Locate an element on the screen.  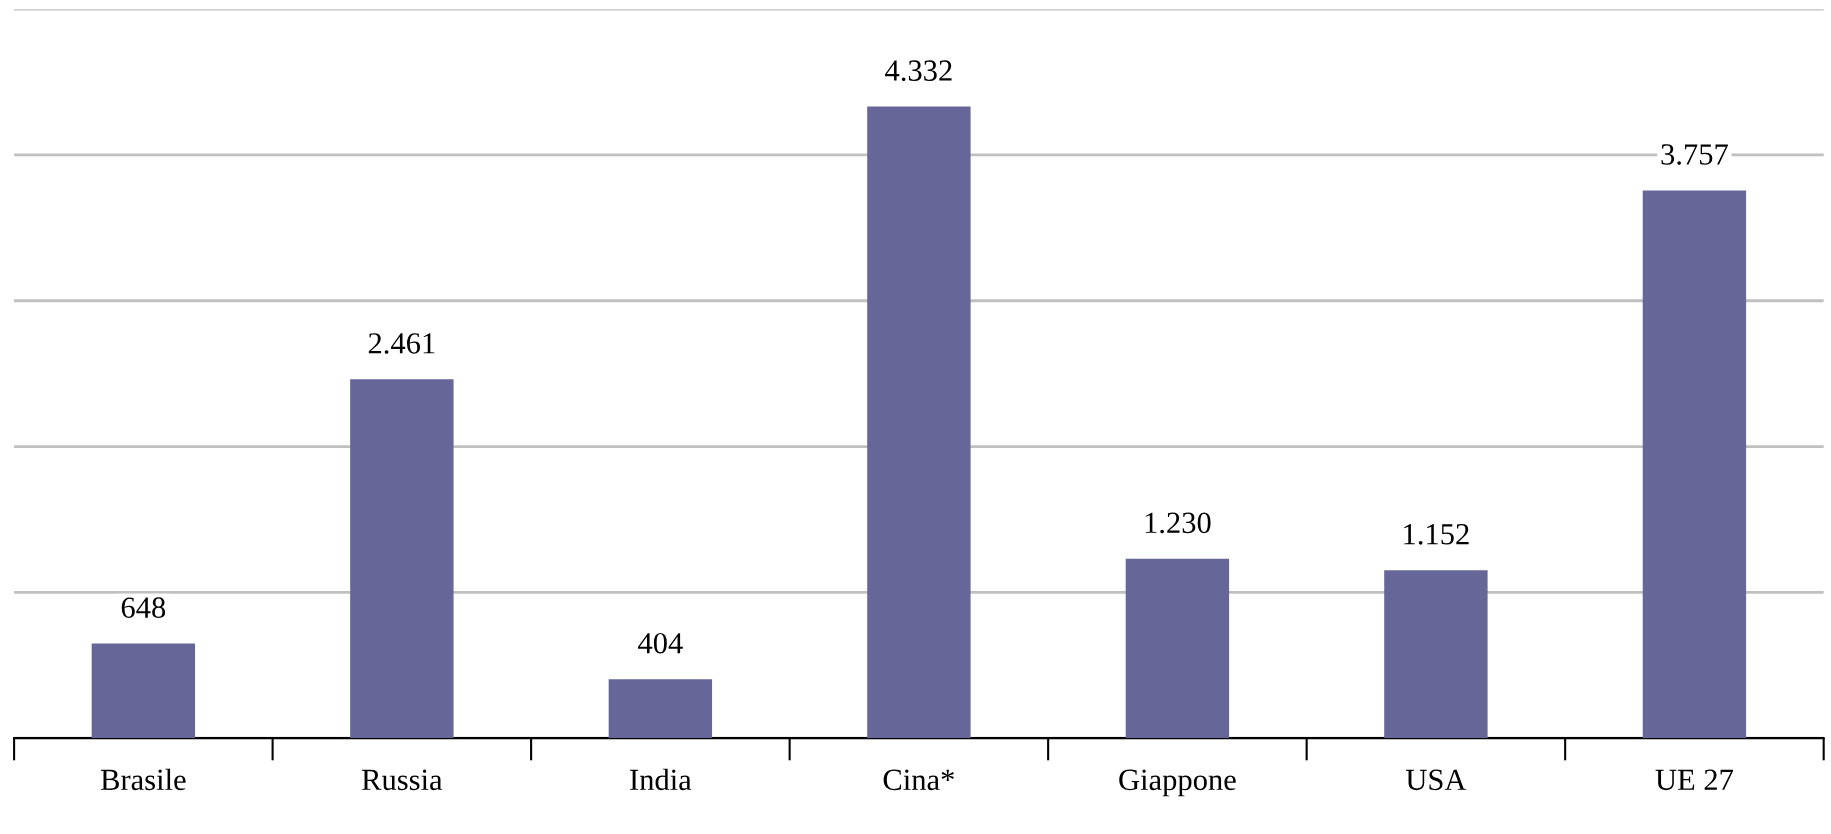
data-label: 1.152 is located at coordinates (1436, 534).